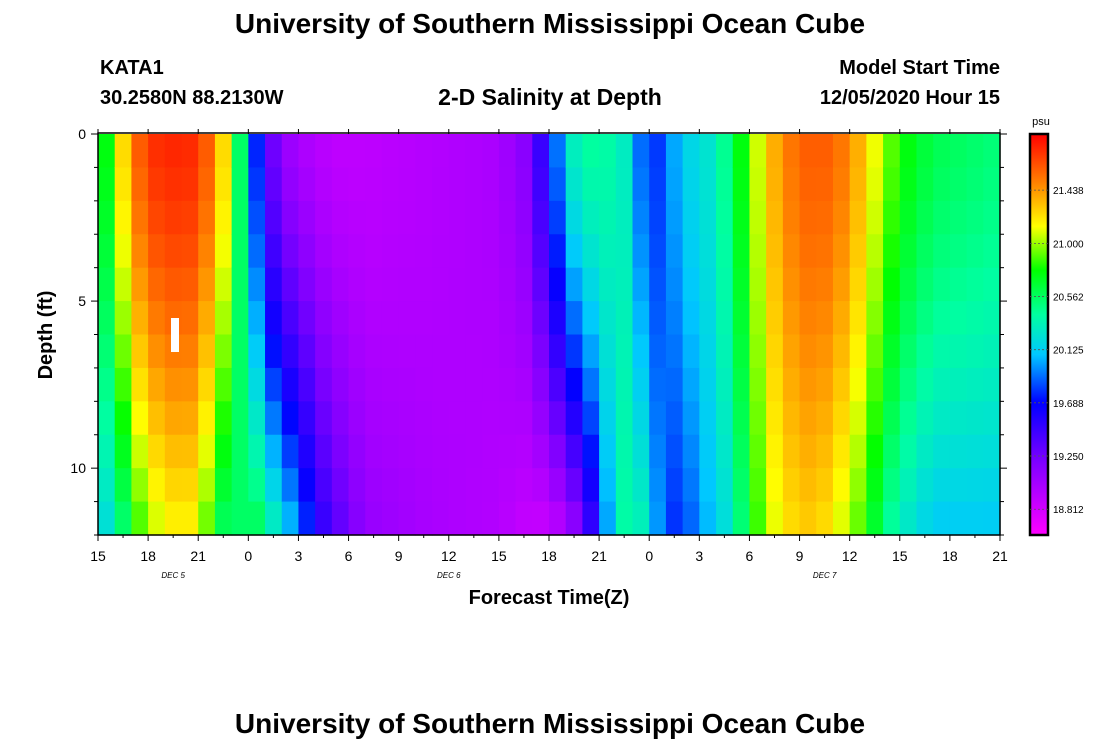 The image size is (1100, 750). I want to click on x-date-label: DEC 6, so click(449, 575).